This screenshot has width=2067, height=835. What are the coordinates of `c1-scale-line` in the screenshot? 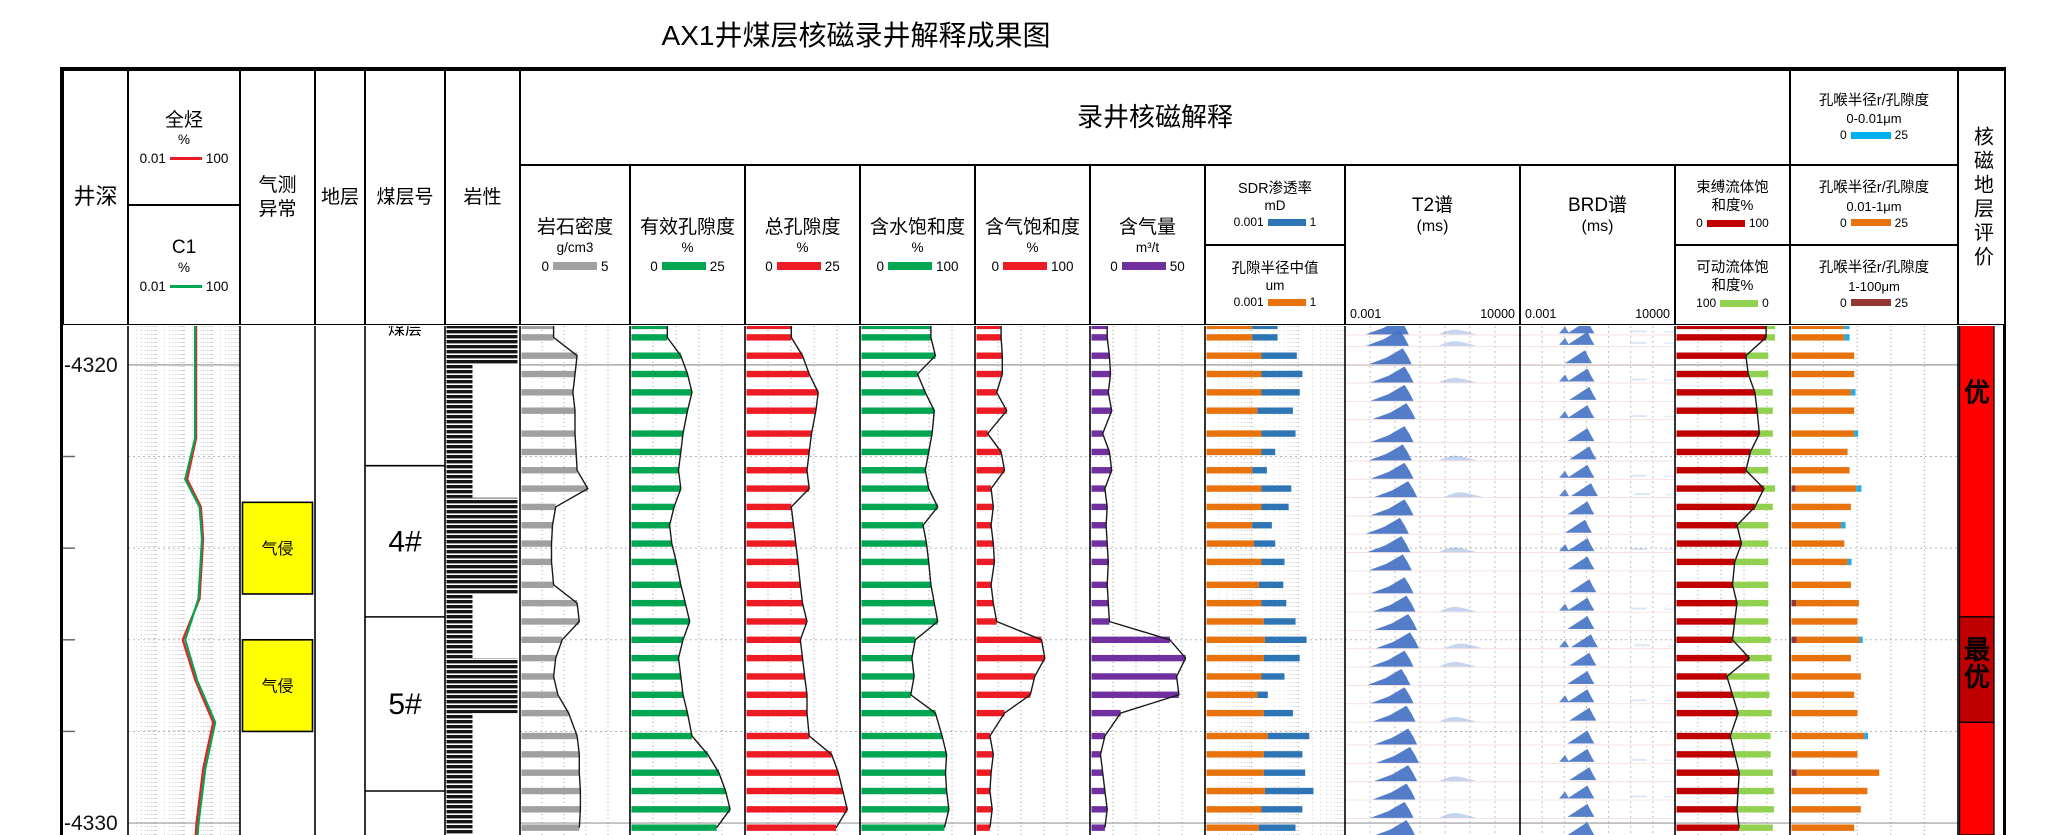 It's located at (185, 286).